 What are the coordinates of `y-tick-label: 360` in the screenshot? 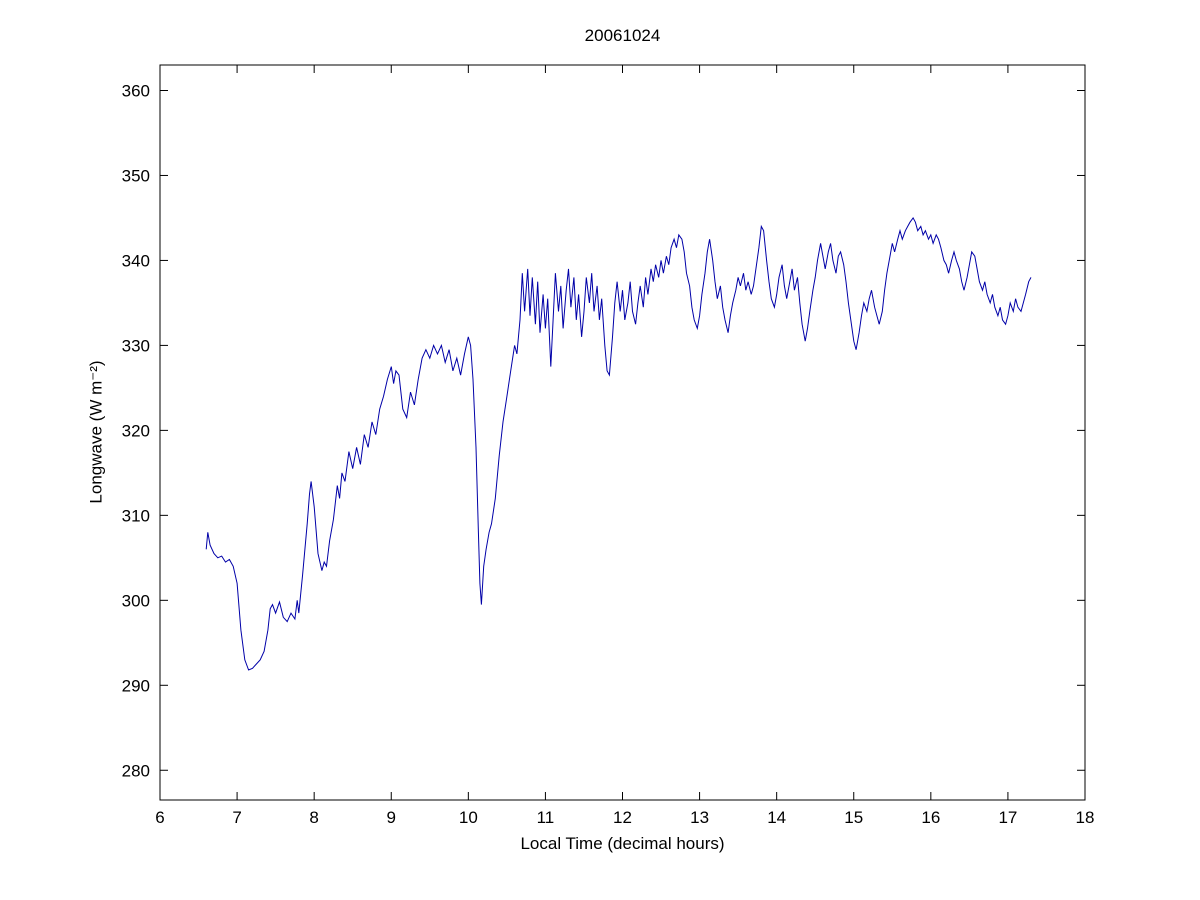 It's located at (136, 90).